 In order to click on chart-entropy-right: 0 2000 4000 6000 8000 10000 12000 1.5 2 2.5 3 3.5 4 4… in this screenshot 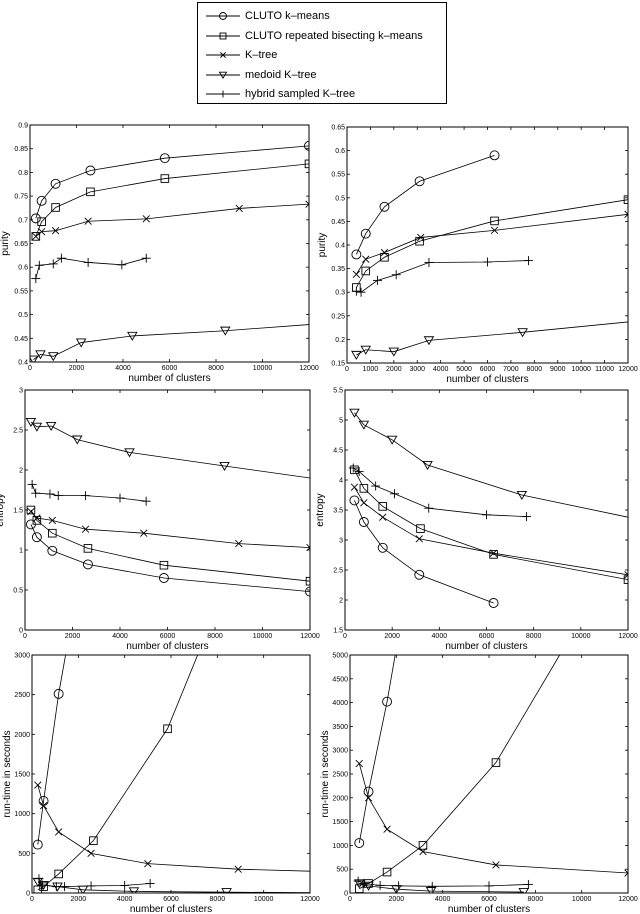, I will do `click(476, 520)`.